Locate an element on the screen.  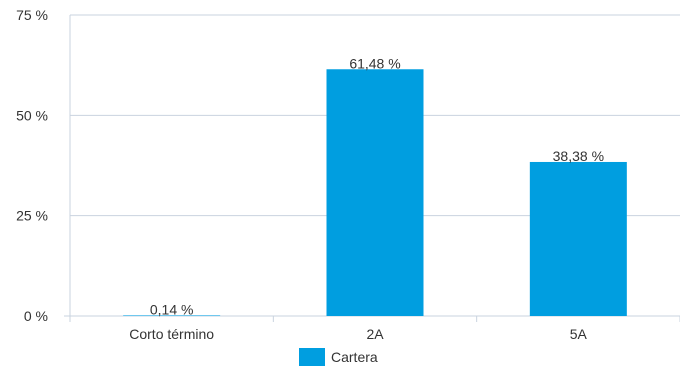
y-tick-label: 0 % is located at coordinates (36, 316).